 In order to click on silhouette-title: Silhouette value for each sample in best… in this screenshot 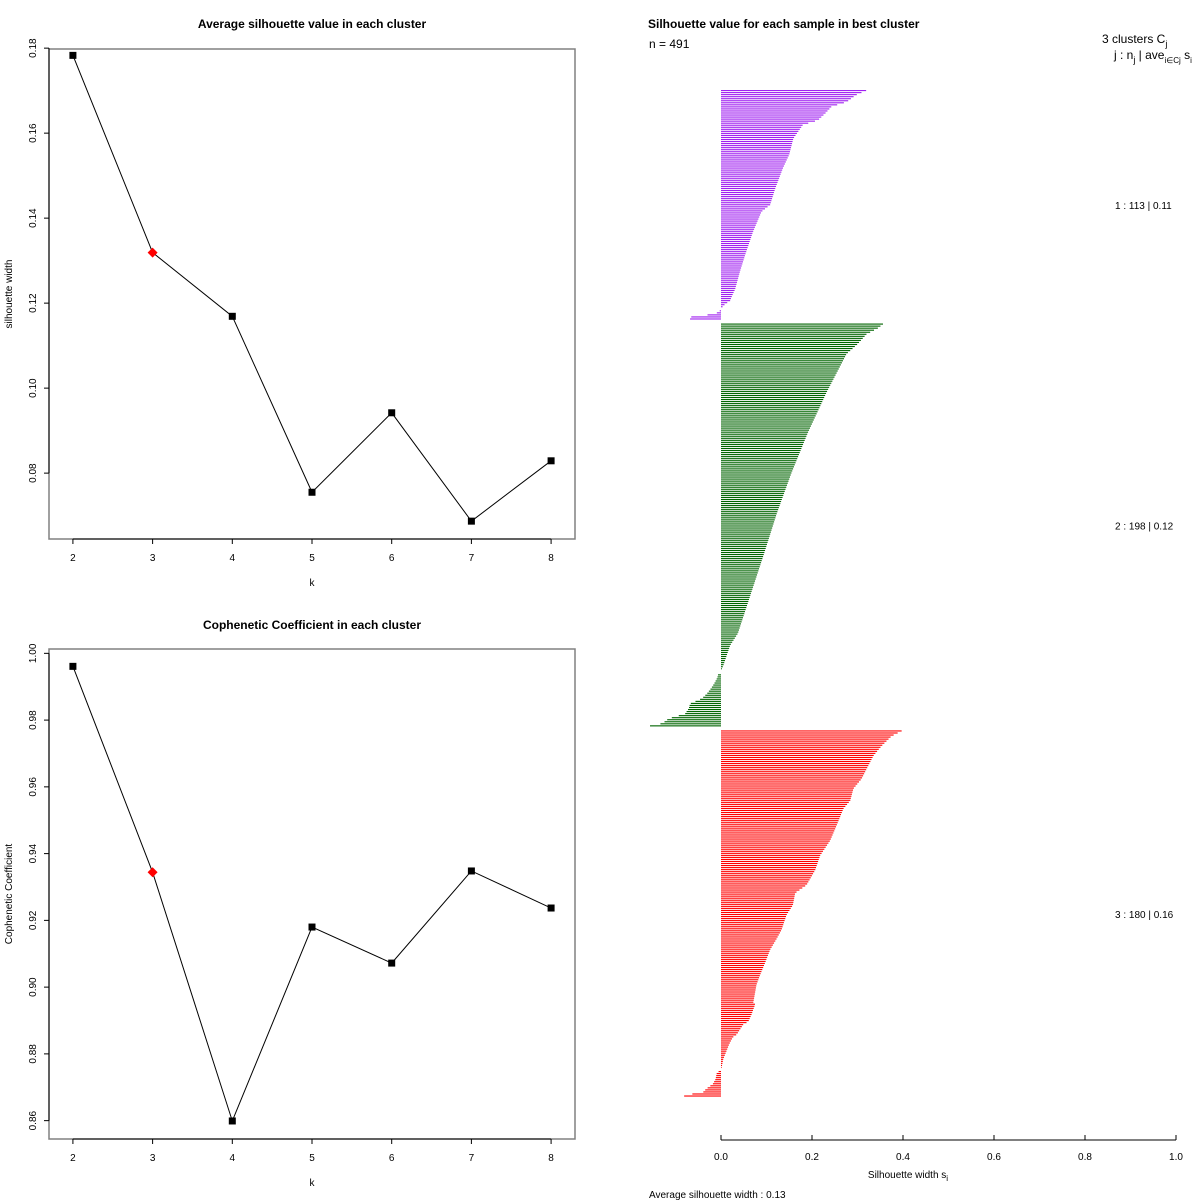, I will do `click(784, 24)`.